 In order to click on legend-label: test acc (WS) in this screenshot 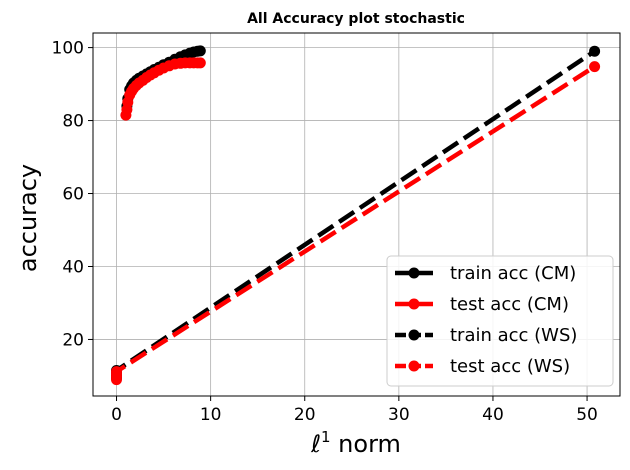, I will do `click(510, 366)`.